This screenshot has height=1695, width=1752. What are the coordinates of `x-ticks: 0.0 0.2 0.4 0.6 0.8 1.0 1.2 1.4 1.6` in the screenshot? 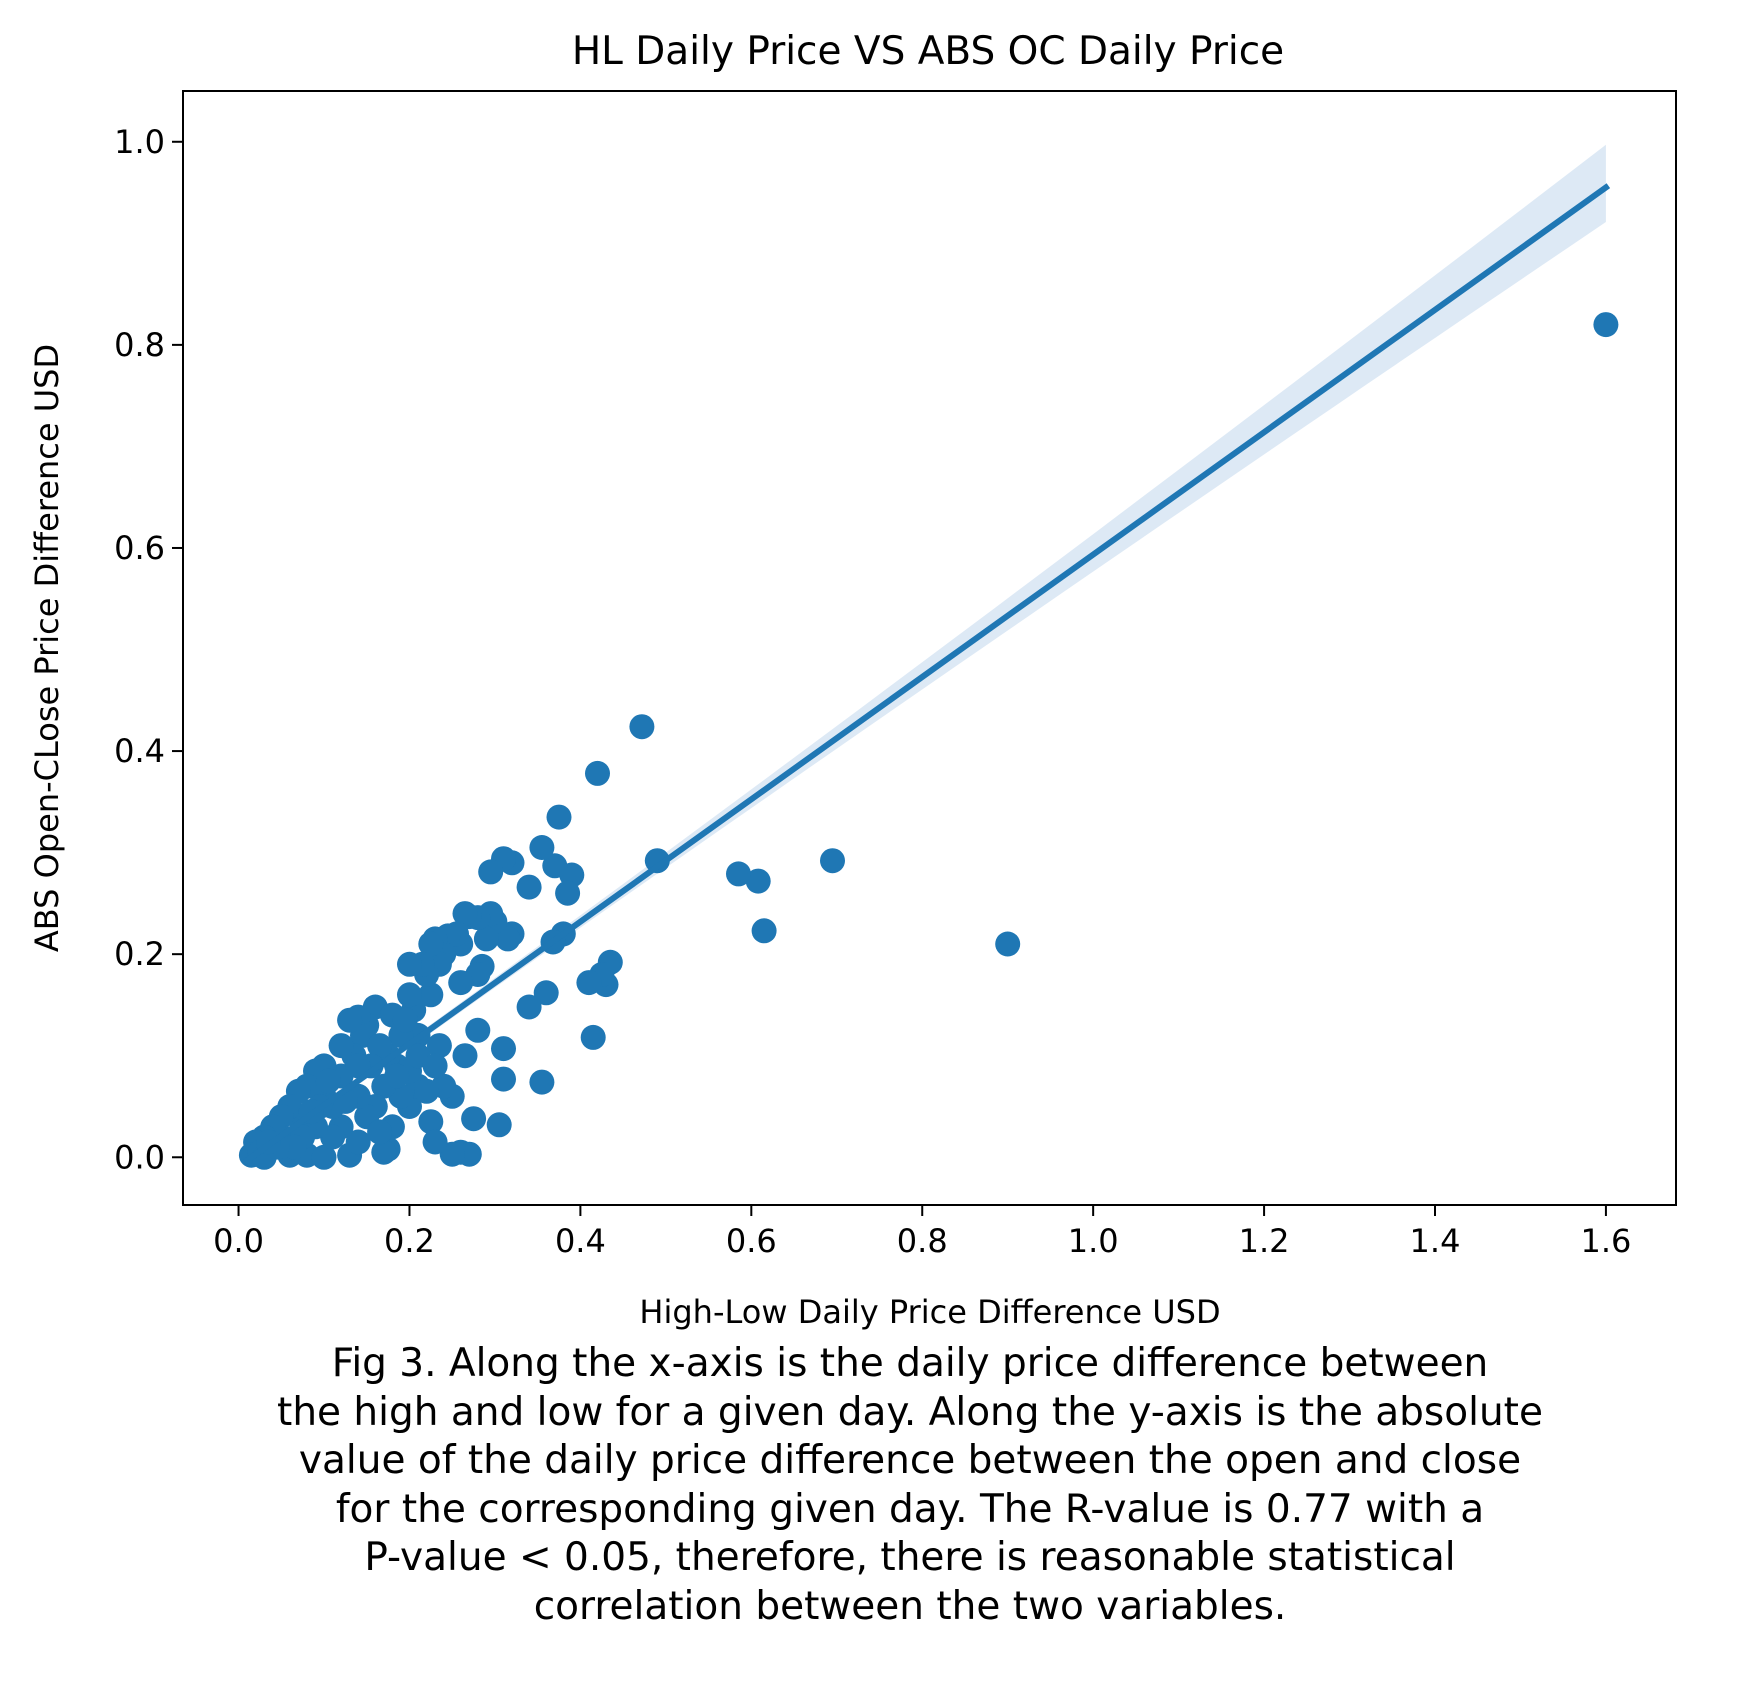 It's located at (922, 1232).